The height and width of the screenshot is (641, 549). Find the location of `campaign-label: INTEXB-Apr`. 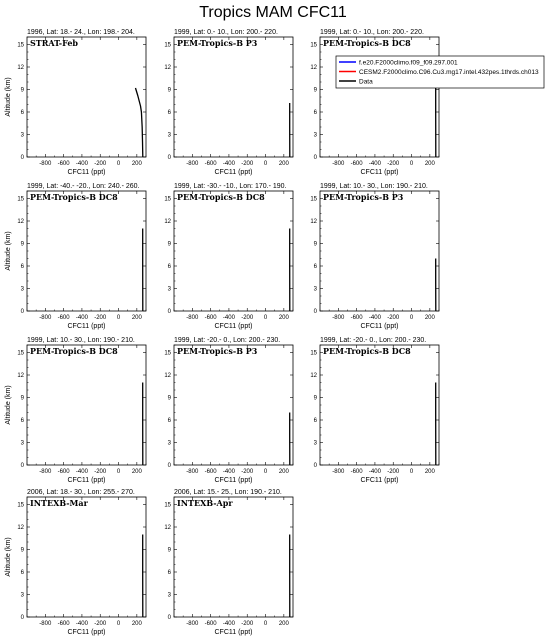

campaign-label: INTEXB-Apr is located at coordinates (205, 503).